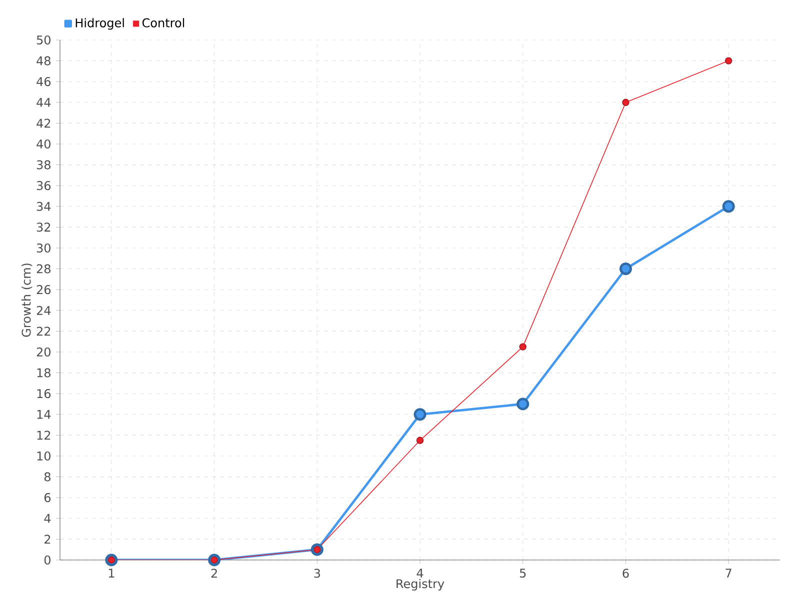 The height and width of the screenshot is (600, 800). Describe the element at coordinates (163, 23) in the screenshot. I see `legend-label: Control` at that location.